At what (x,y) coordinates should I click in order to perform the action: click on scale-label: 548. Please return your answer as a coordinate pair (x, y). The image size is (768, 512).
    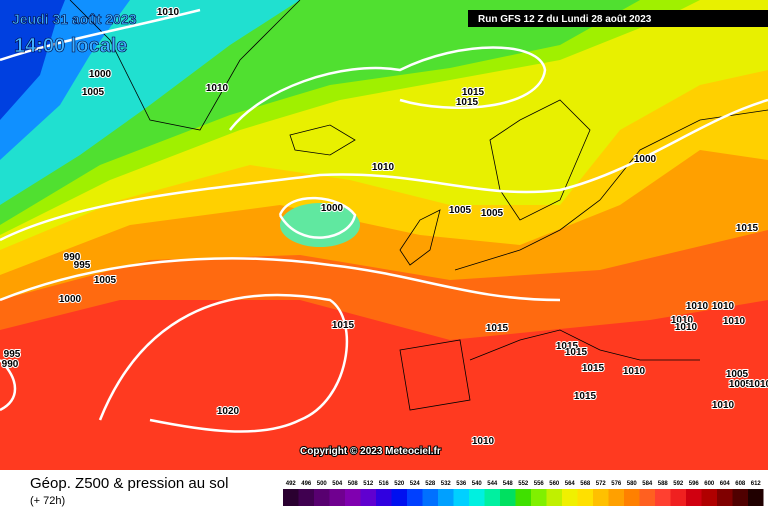
    Looking at the image, I should click on (508, 484).